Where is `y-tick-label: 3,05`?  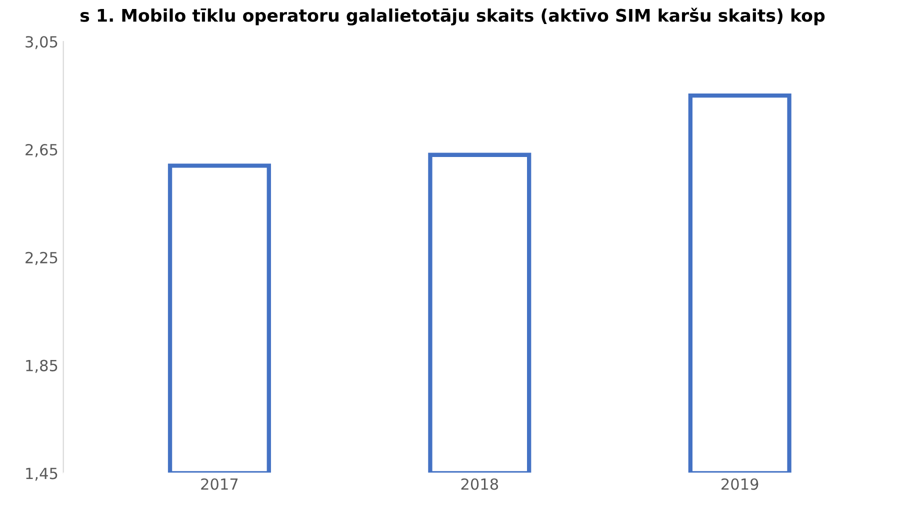 y-tick-label: 3,05 is located at coordinates (42, 43).